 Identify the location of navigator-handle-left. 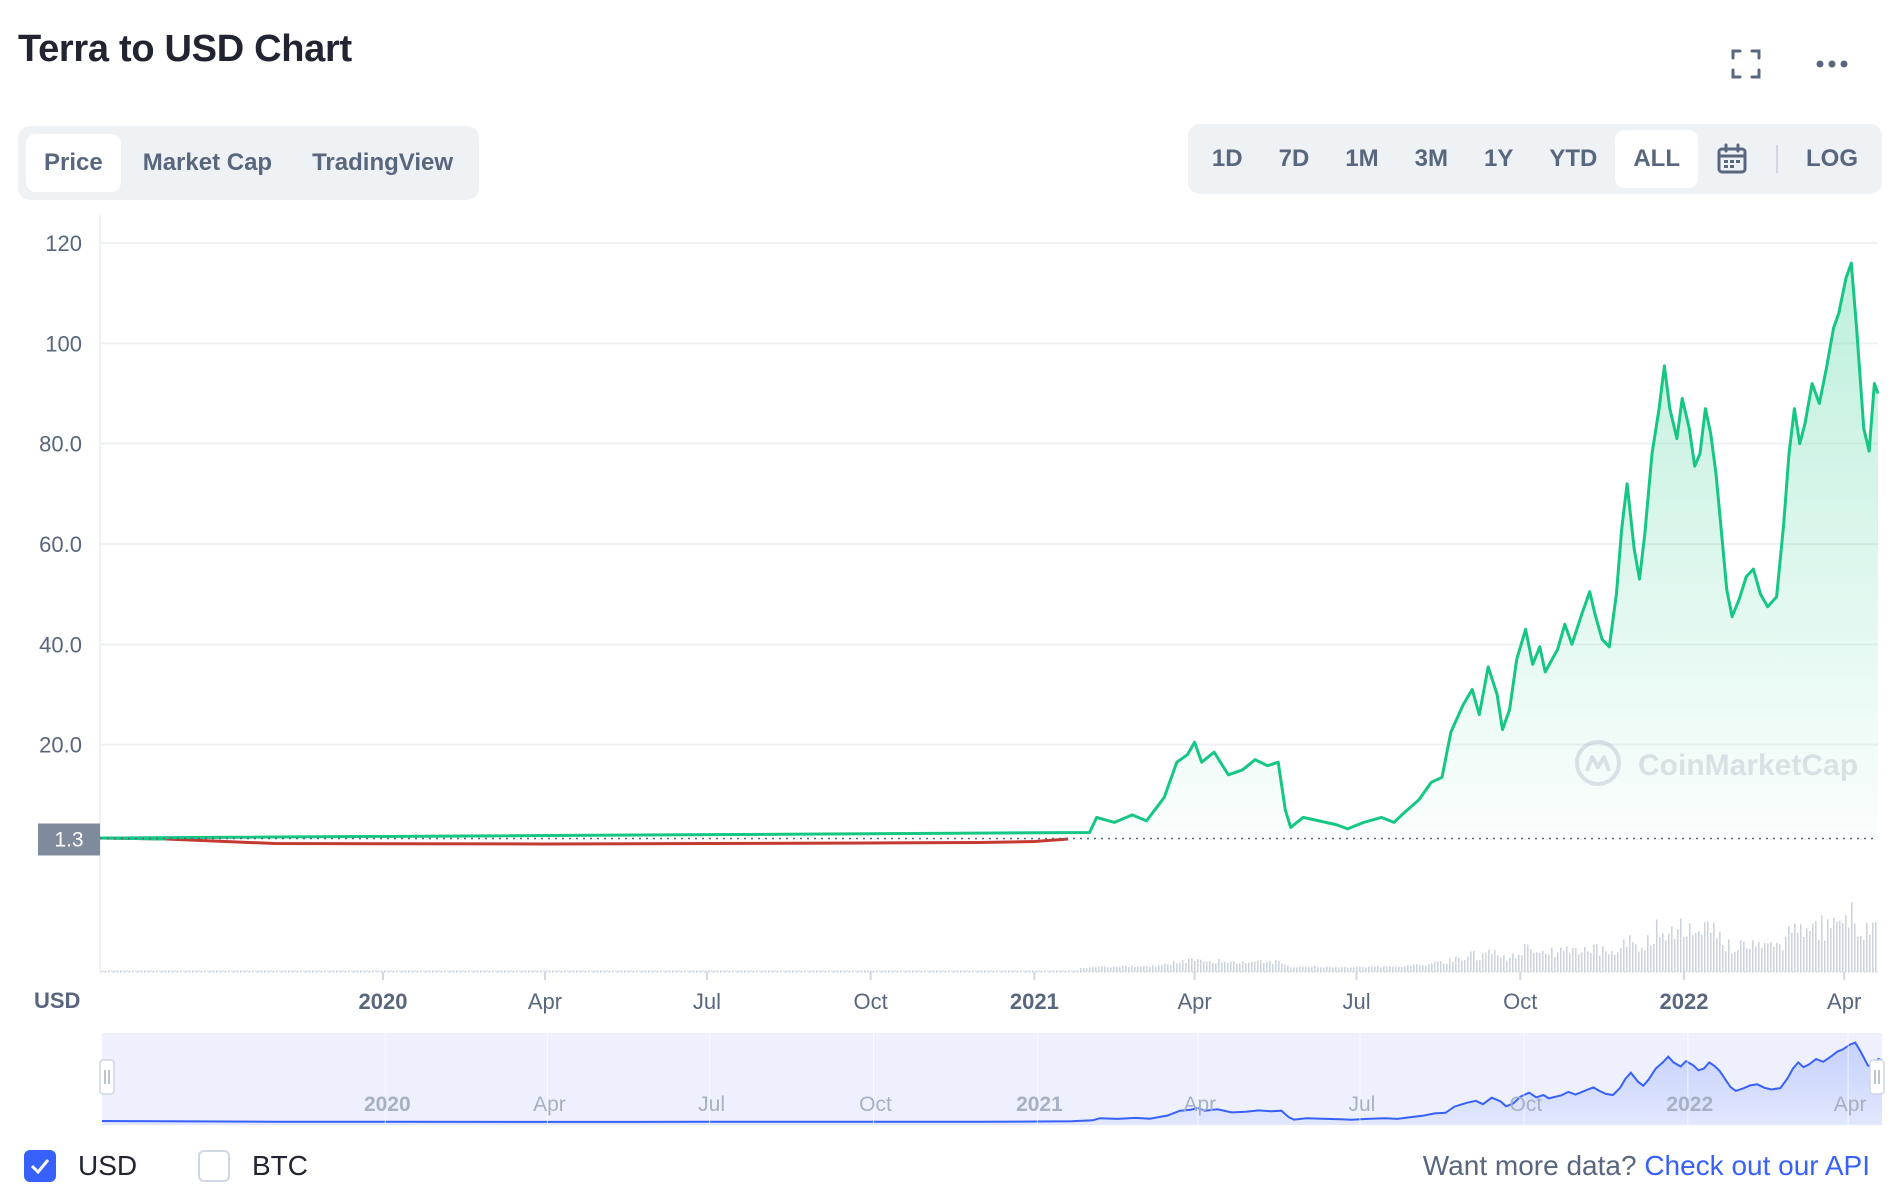
(107, 1077).